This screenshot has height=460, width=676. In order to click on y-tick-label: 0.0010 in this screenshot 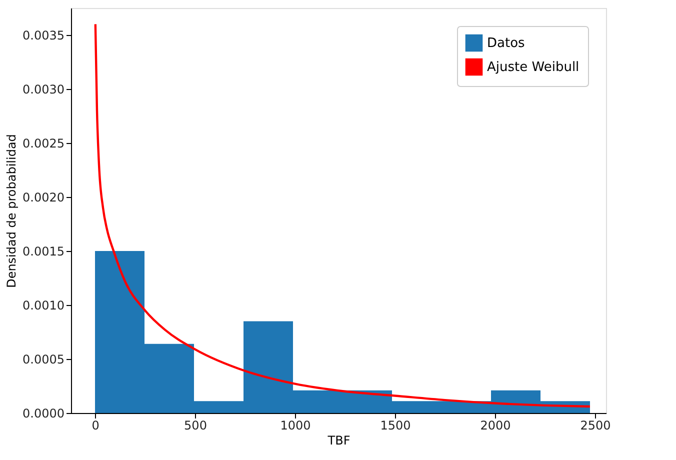, I will do `click(43, 305)`.